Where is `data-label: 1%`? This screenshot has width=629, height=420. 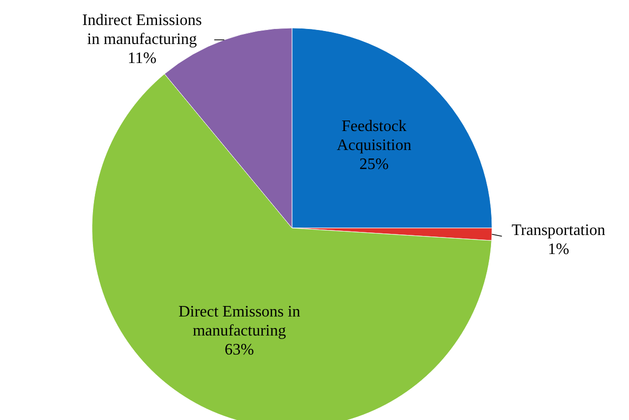 data-label: 1% is located at coordinates (559, 249).